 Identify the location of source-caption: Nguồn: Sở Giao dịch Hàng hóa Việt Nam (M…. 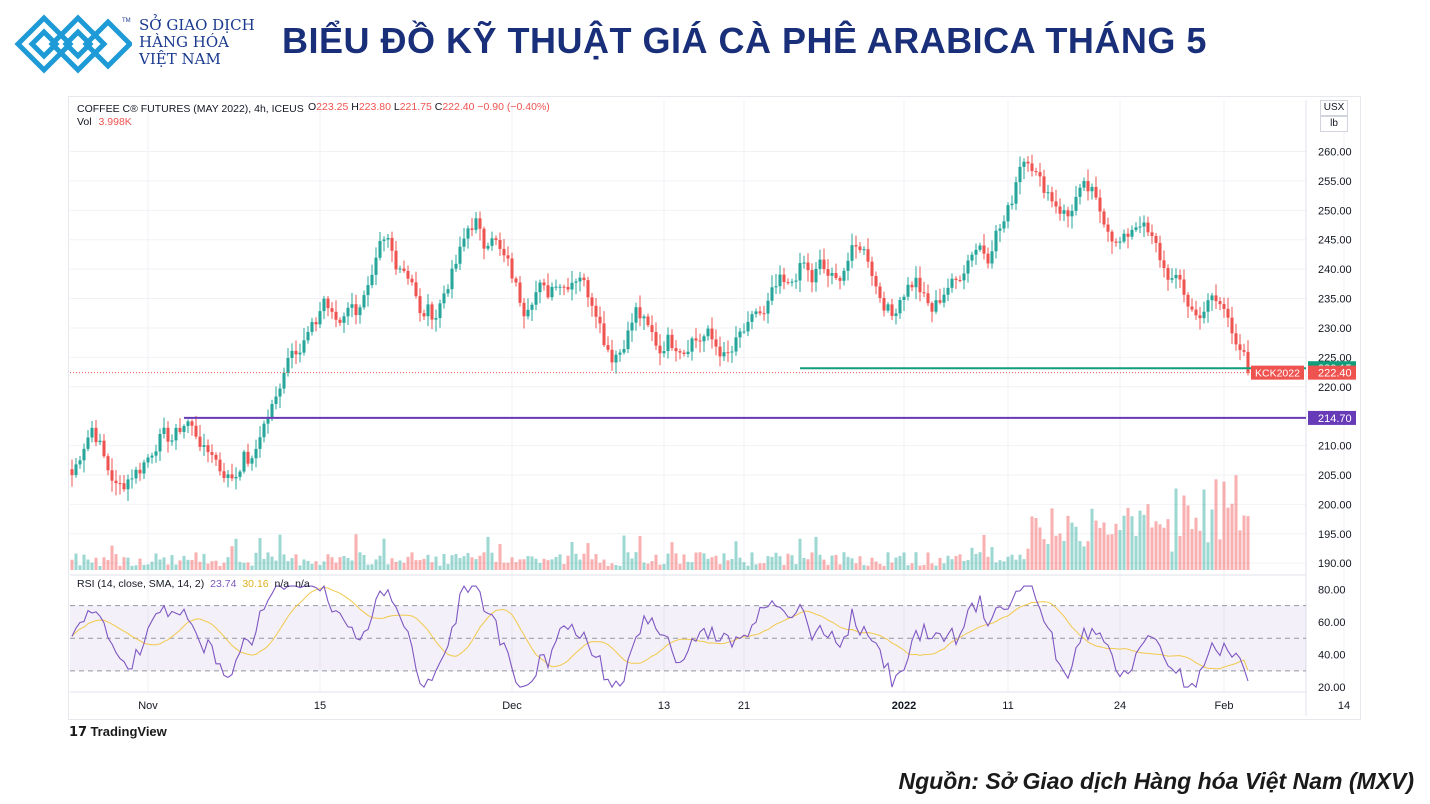
(1156, 781).